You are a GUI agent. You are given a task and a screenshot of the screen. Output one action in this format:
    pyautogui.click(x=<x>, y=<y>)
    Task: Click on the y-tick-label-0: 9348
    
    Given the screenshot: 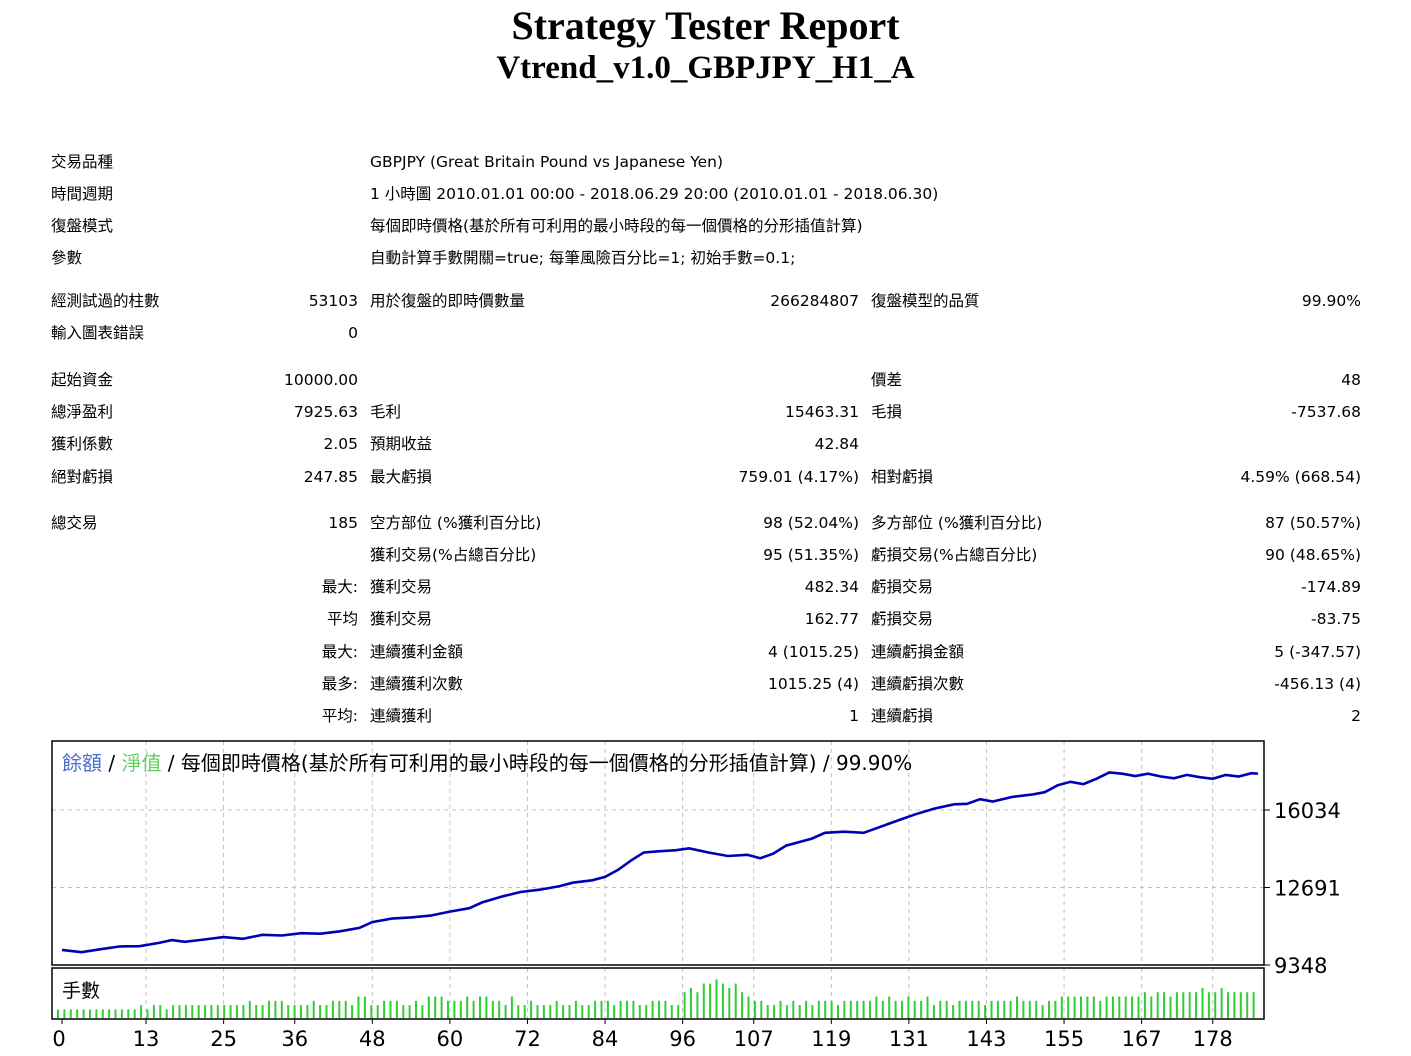 What is the action you would take?
    pyautogui.click(x=1300, y=966)
    